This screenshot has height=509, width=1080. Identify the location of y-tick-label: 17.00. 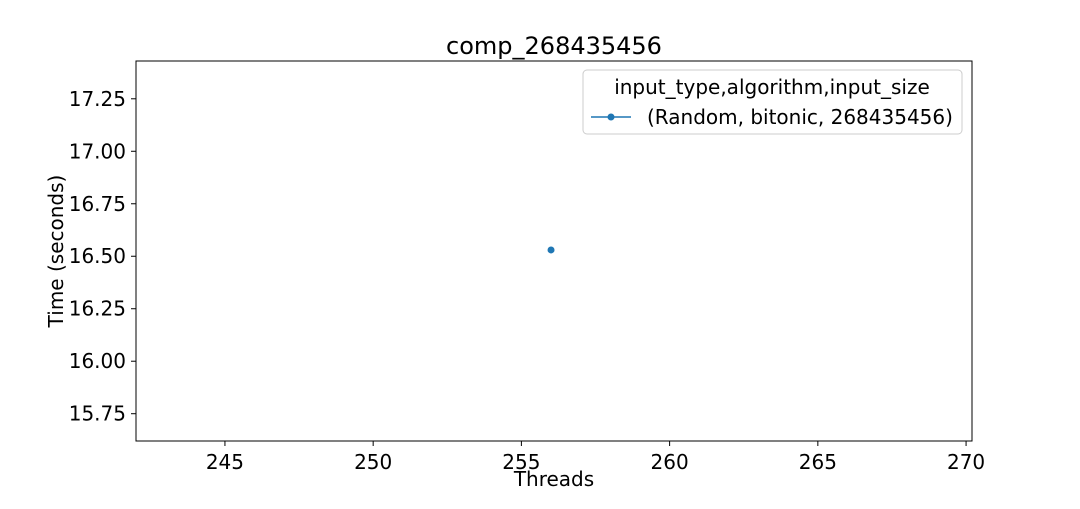
(97, 151).